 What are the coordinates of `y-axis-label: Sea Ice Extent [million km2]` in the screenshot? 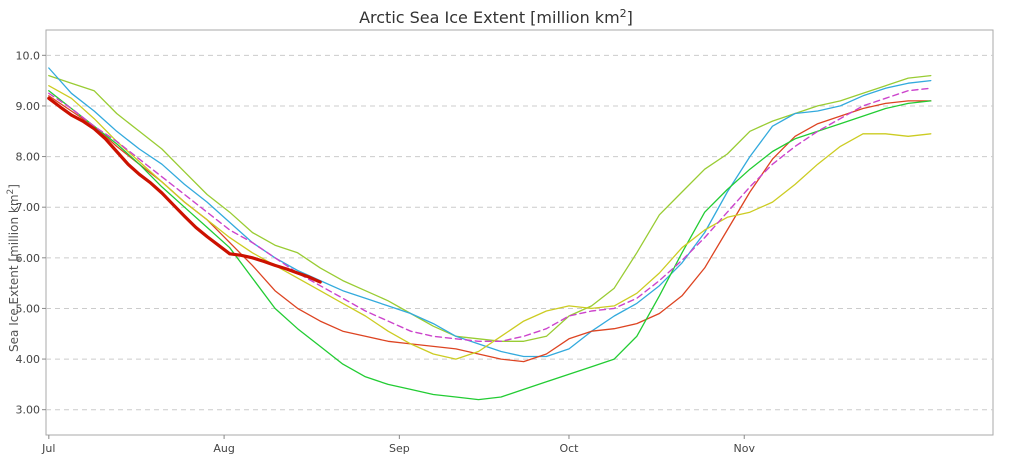 It's located at (13, 268).